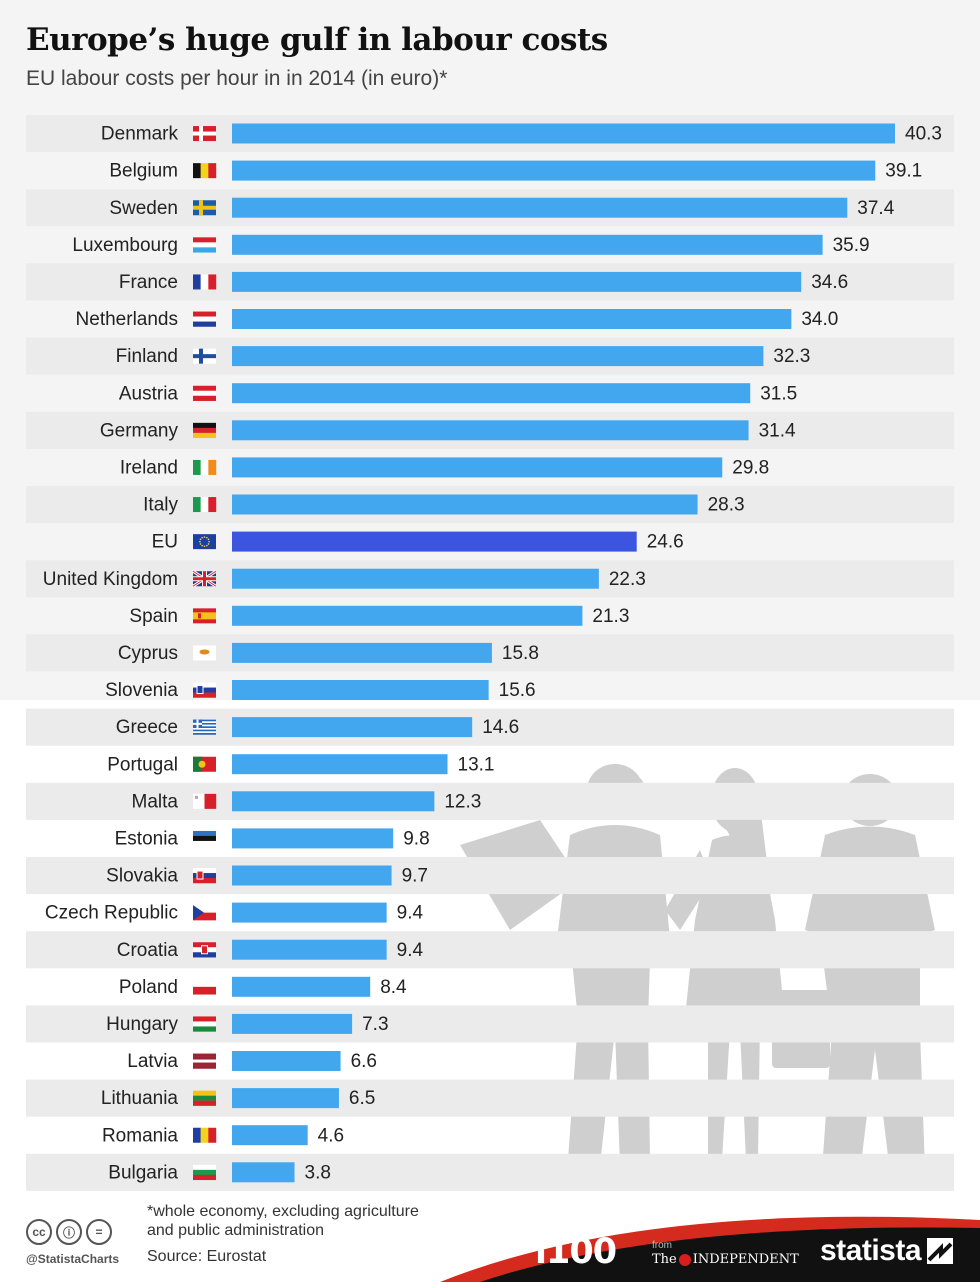  Describe the element at coordinates (204, 393) in the screenshot. I see `flag-austria-icon` at that location.